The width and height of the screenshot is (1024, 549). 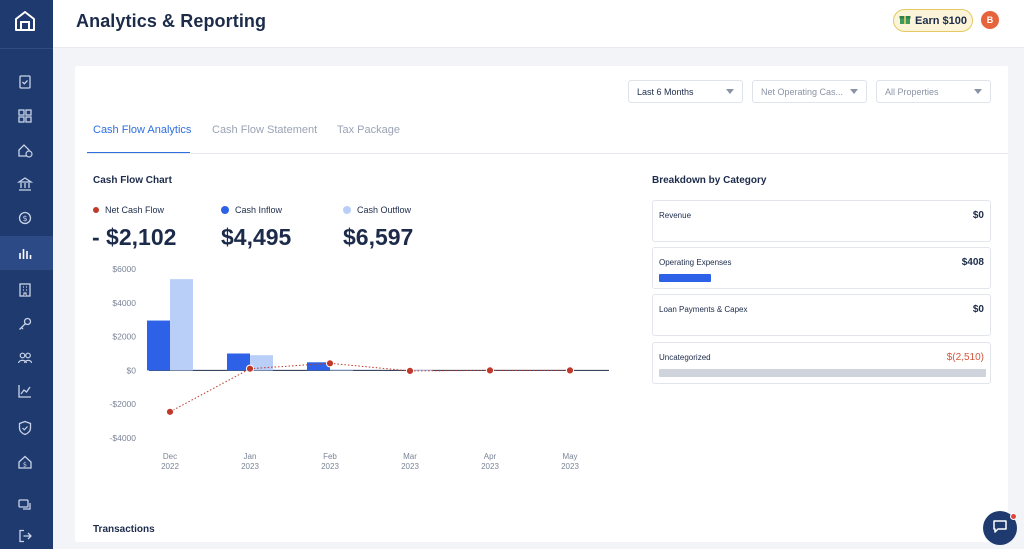 What do you see at coordinates (25, 82) in the screenshot?
I see `clipboard-icon` at bounding box center [25, 82].